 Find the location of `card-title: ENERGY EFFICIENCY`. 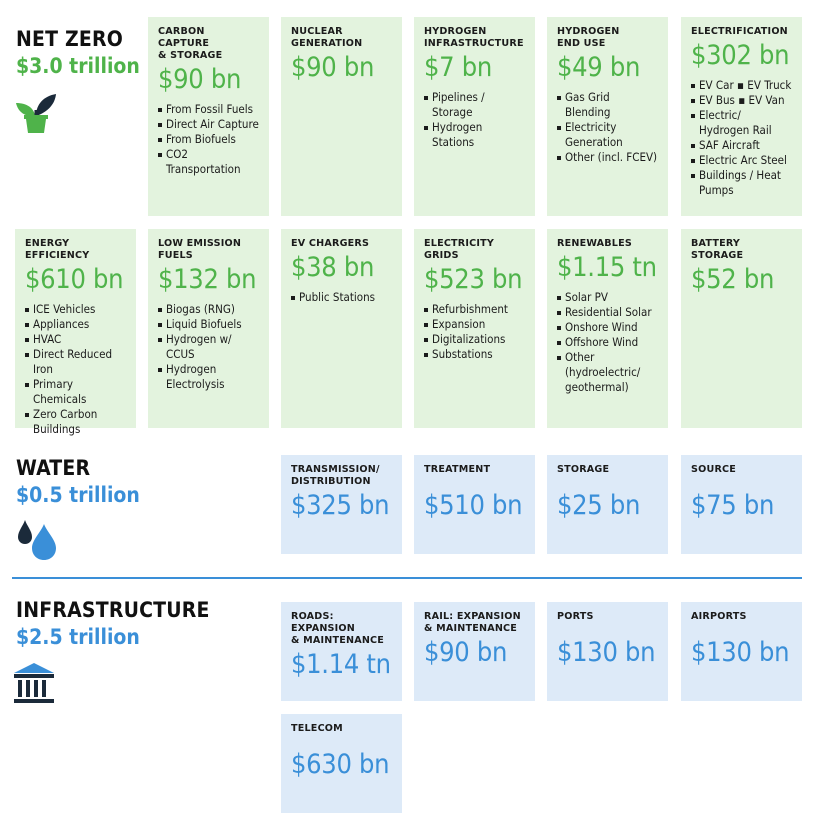

card-title: ENERGY EFFICIENCY is located at coordinates (57, 249).